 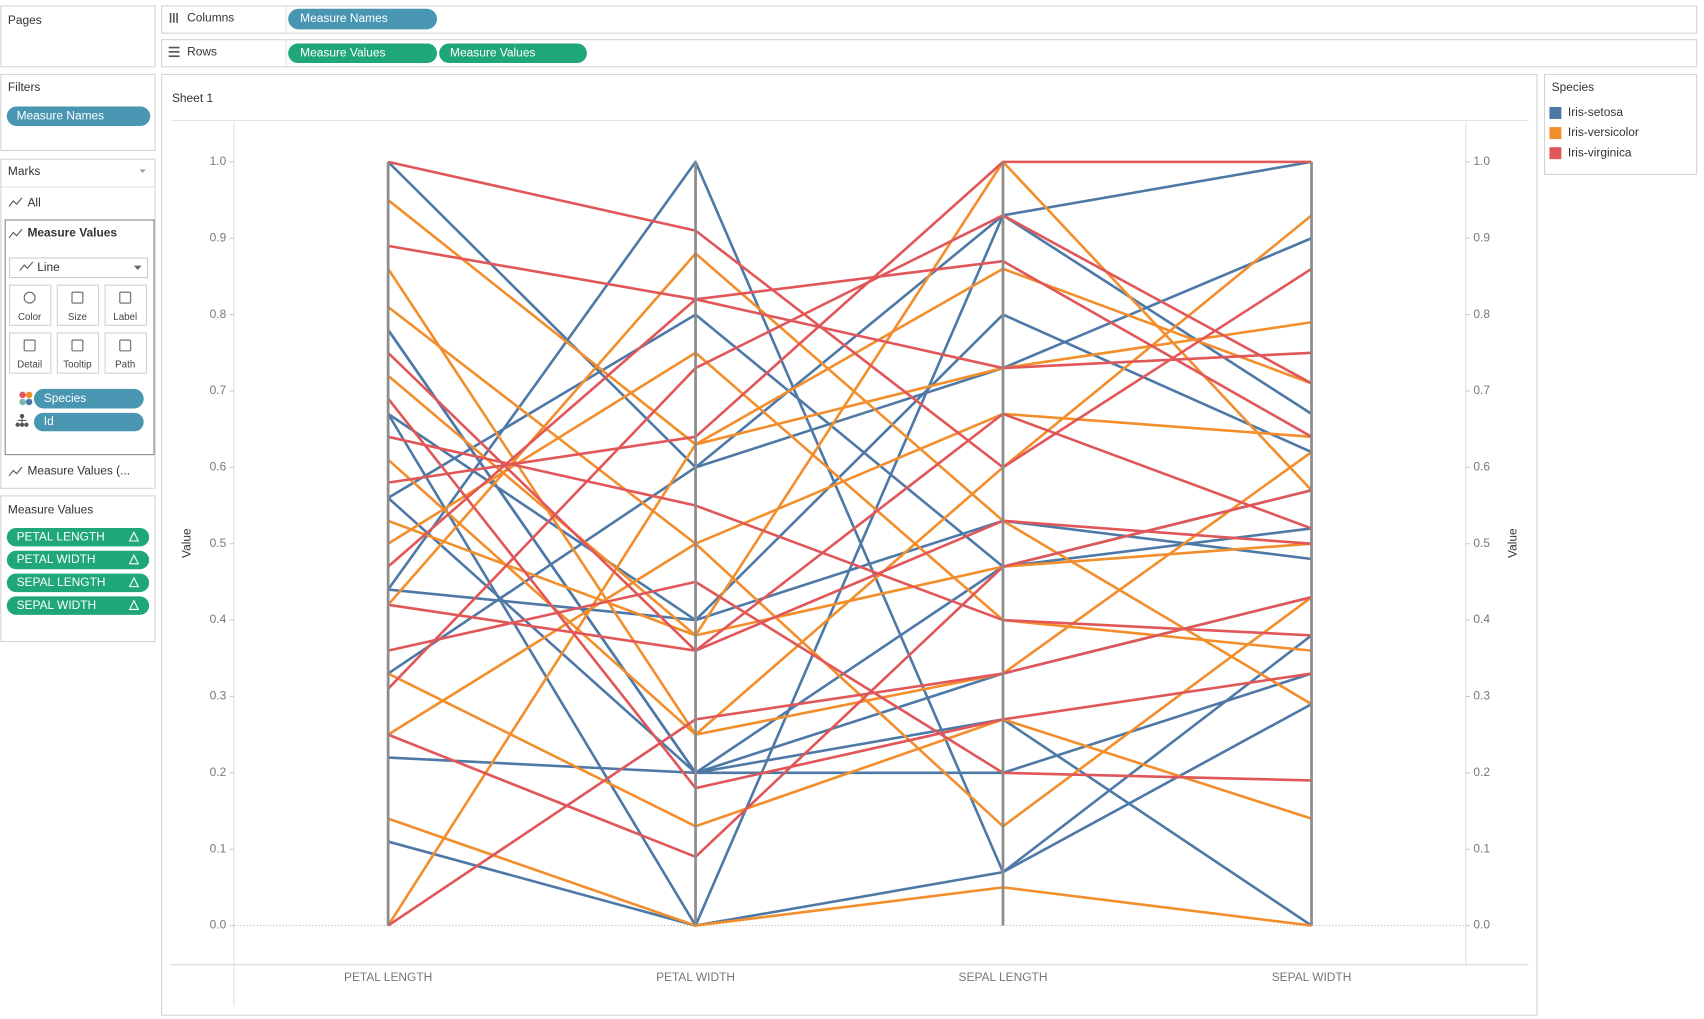 I want to click on y-tick-label: 0.5, so click(x=218, y=543).